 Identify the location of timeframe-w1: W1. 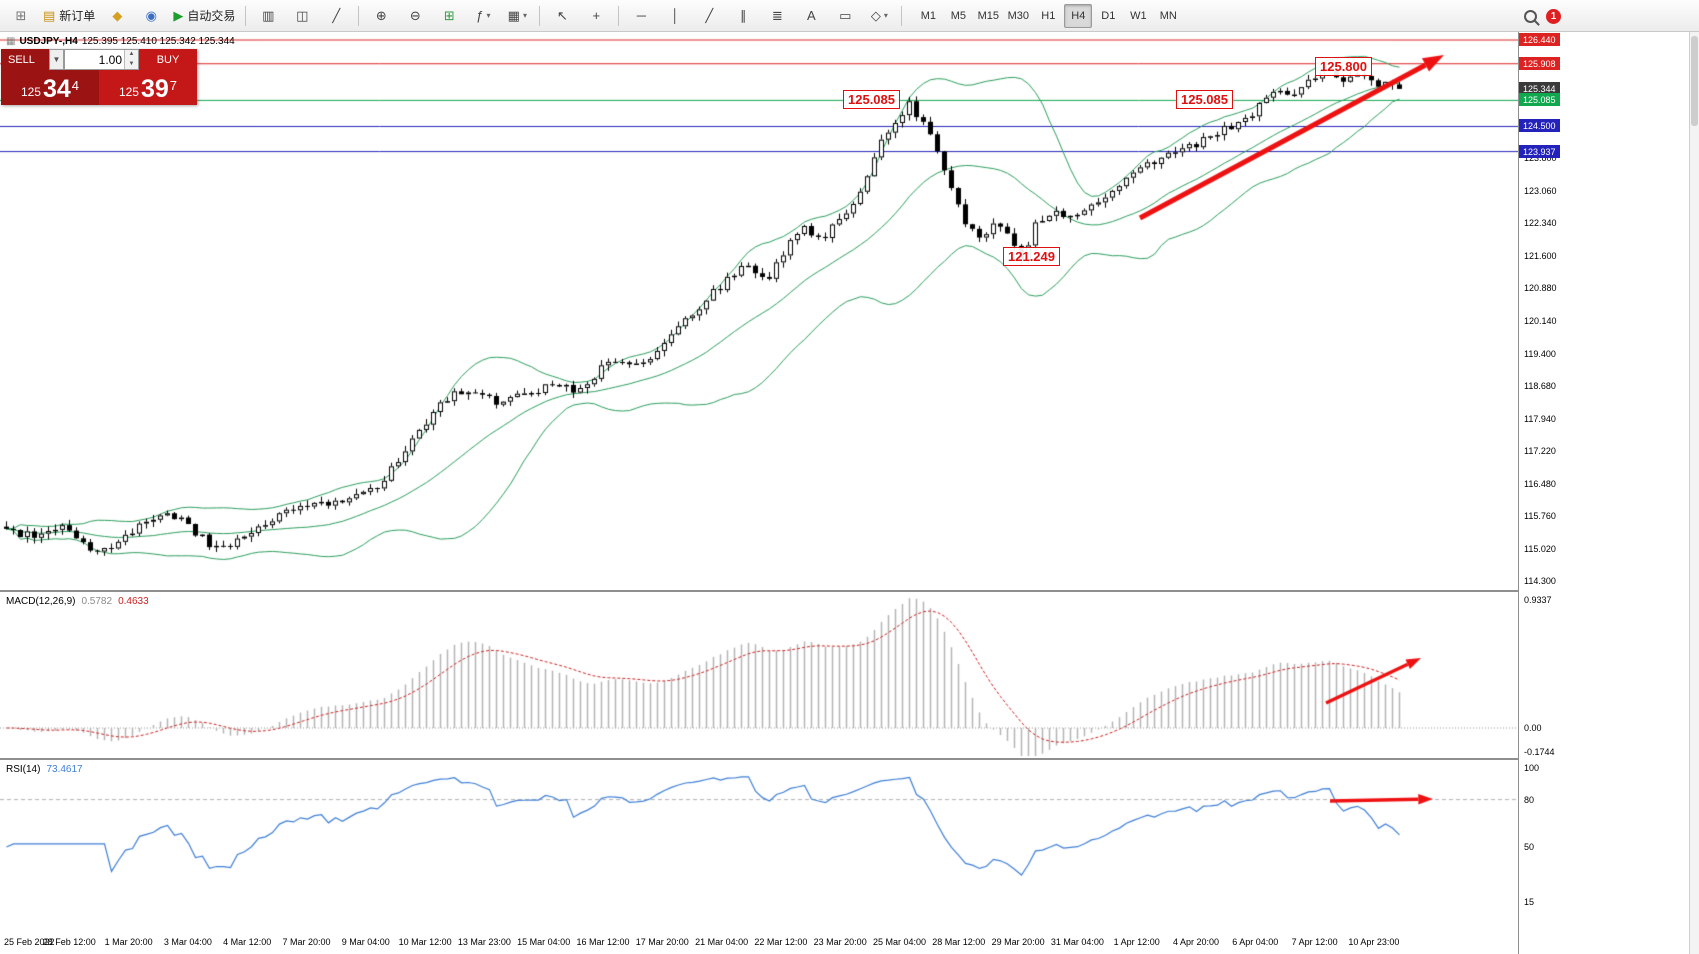
(1138, 15).